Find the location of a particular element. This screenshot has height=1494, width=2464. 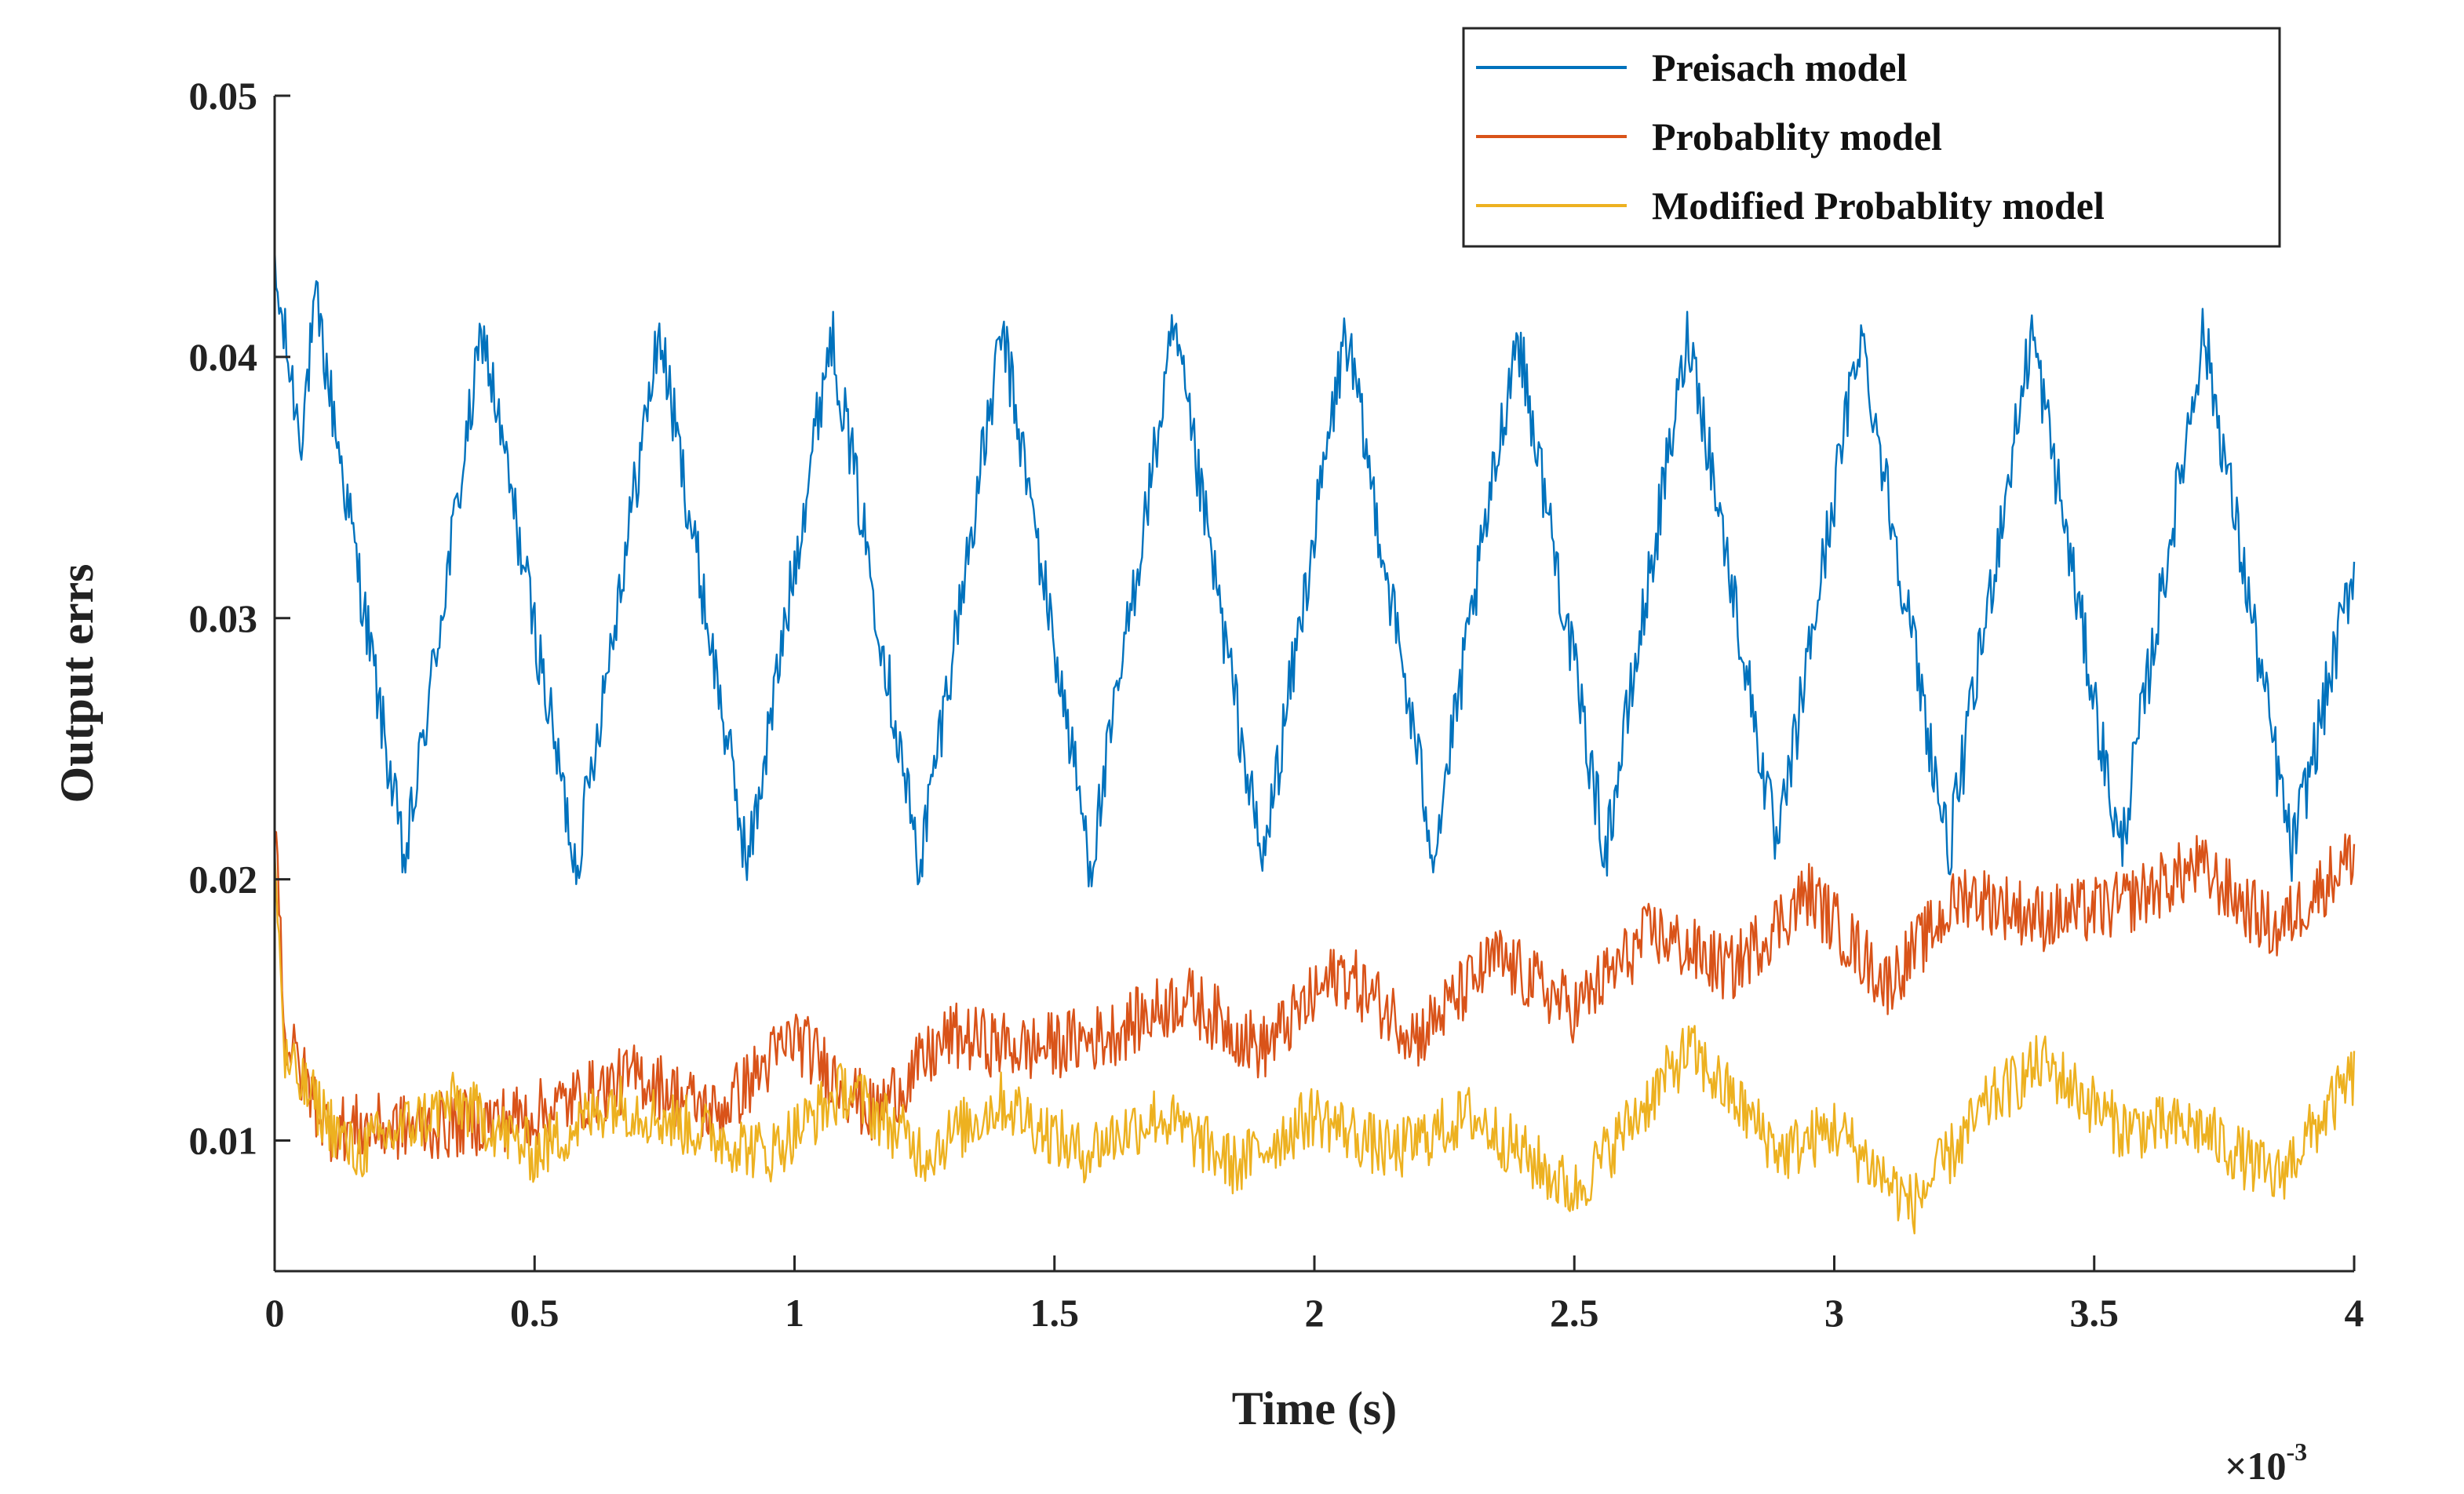

x-tick-label: 1 is located at coordinates (794, 1313).